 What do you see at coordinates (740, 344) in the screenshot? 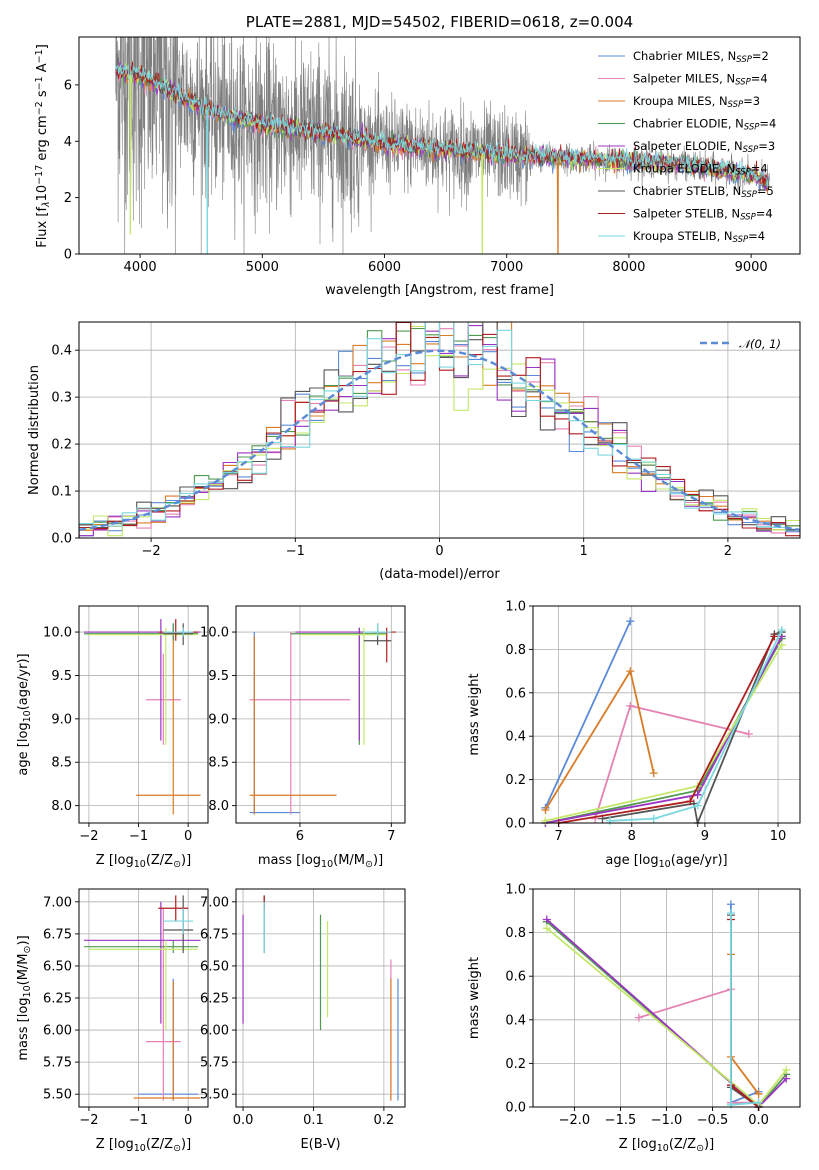
I see `residuals-legend: 𝒩(0, 1)` at bounding box center [740, 344].